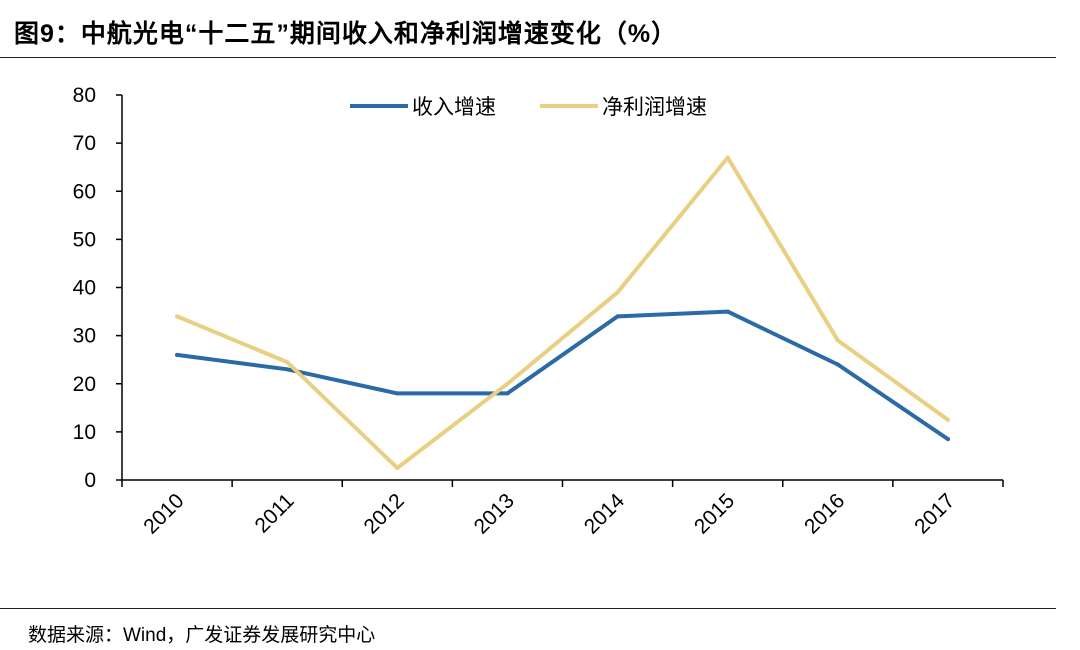 The width and height of the screenshot is (1080, 650). I want to click on y-tick-label: 40, so click(84, 288).